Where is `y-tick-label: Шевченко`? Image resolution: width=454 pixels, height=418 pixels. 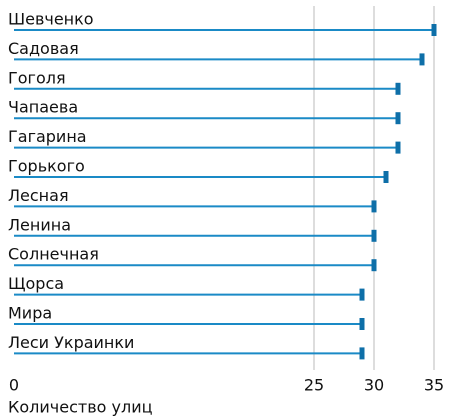
y-tick-label: Шевченко is located at coordinates (51, 19).